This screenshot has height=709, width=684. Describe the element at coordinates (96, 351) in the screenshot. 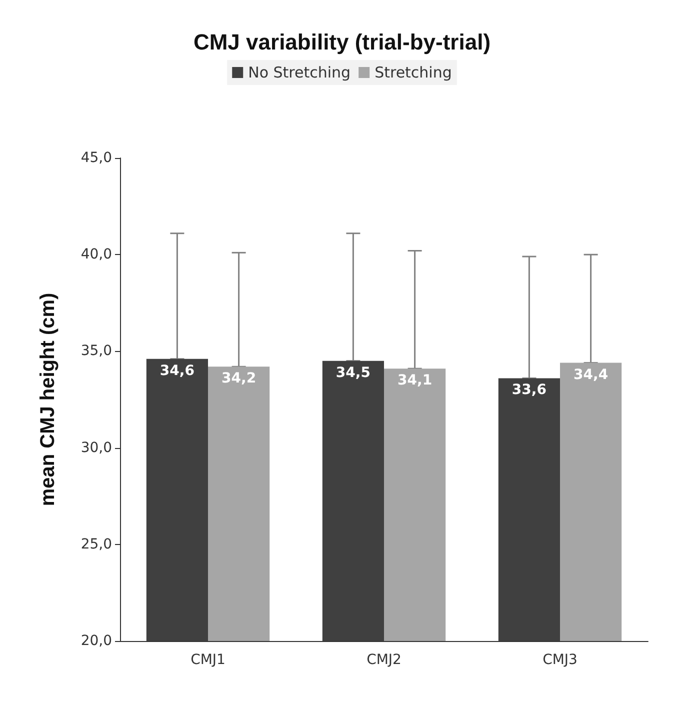

I see `y-tick-label: 35,0` at that location.